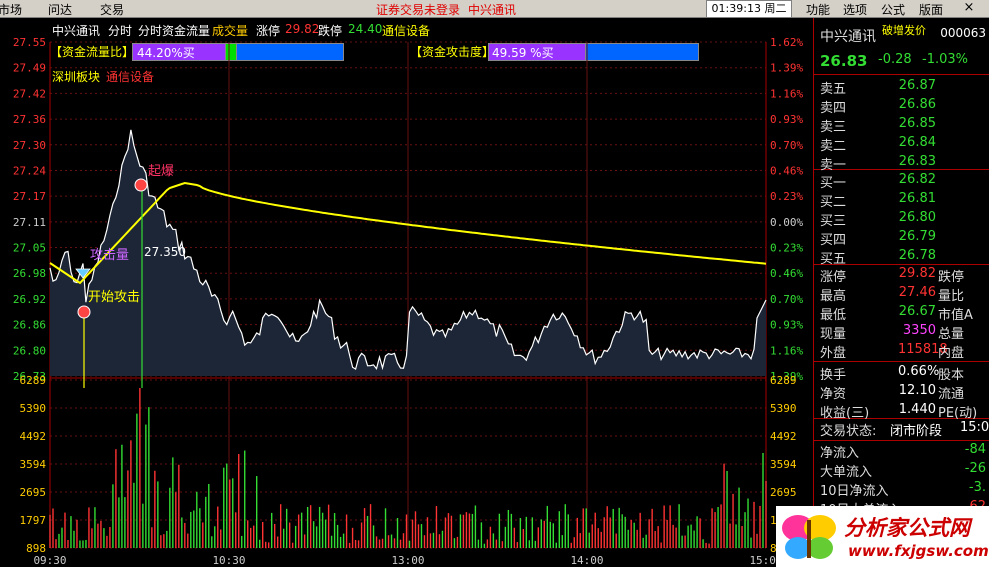  Describe the element at coordinates (895, 59) in the screenshot. I see `quote-change: -0.28` at that location.